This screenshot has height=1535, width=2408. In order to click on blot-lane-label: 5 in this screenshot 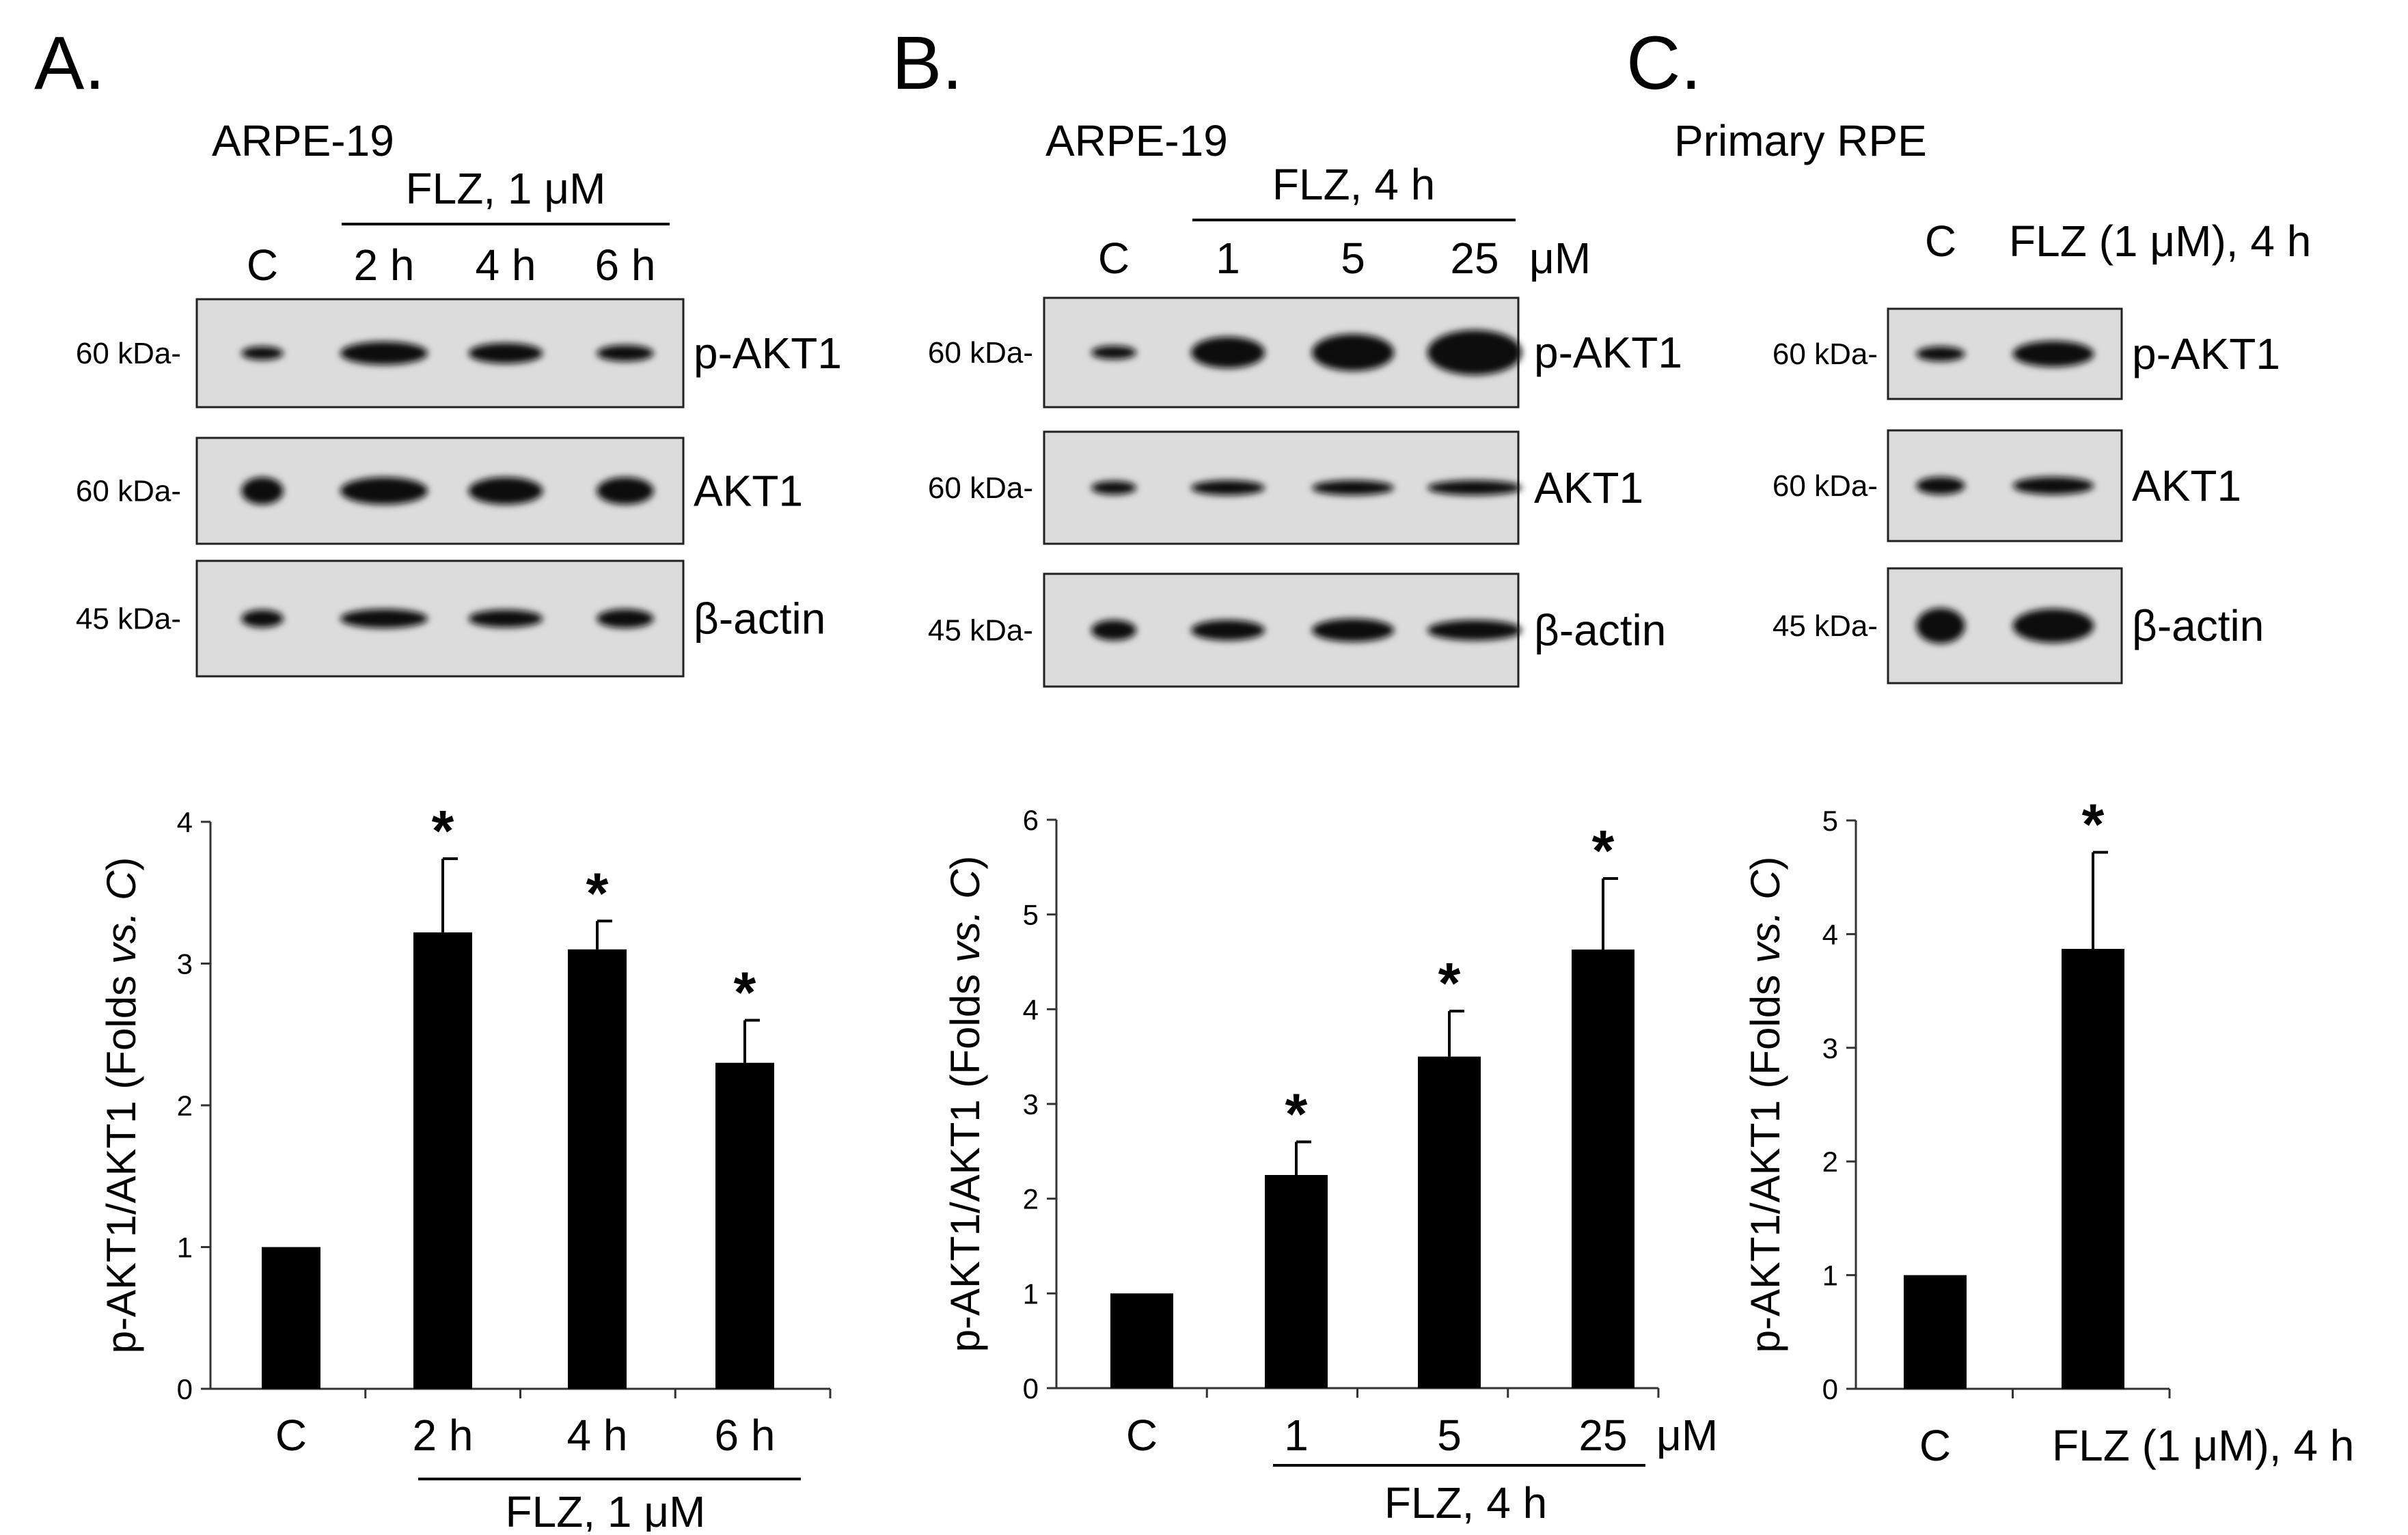, I will do `click(1353, 258)`.